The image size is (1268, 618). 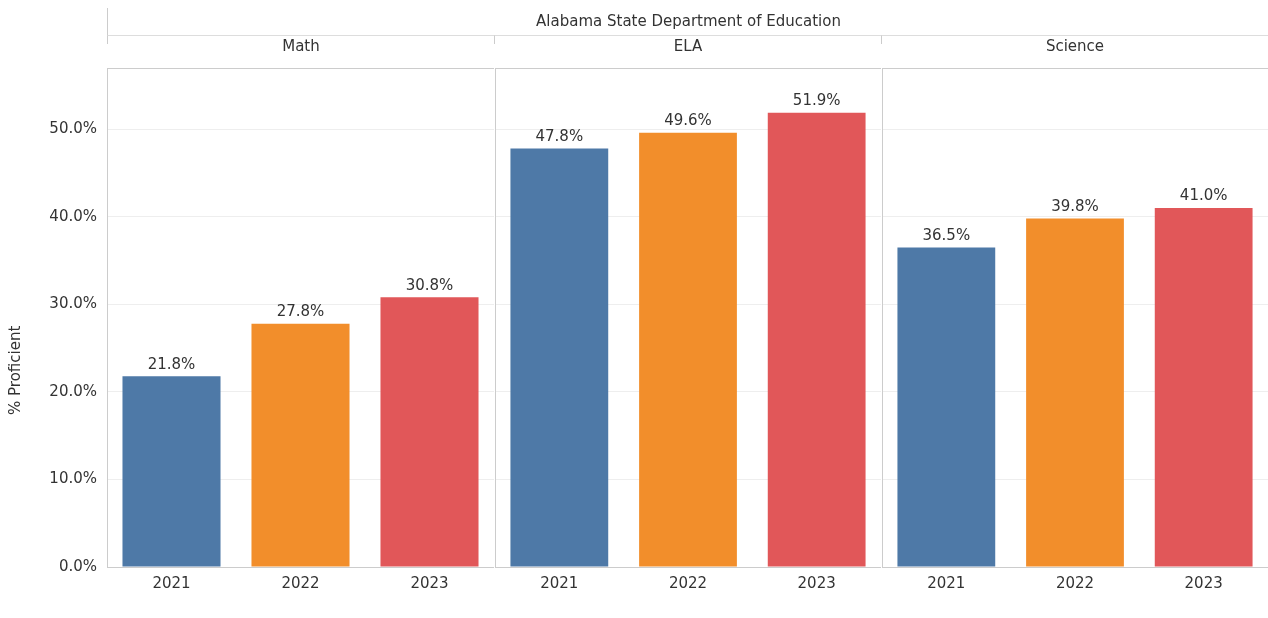 What do you see at coordinates (946, 234) in the screenshot?
I see `data-label: 36.5%` at bounding box center [946, 234].